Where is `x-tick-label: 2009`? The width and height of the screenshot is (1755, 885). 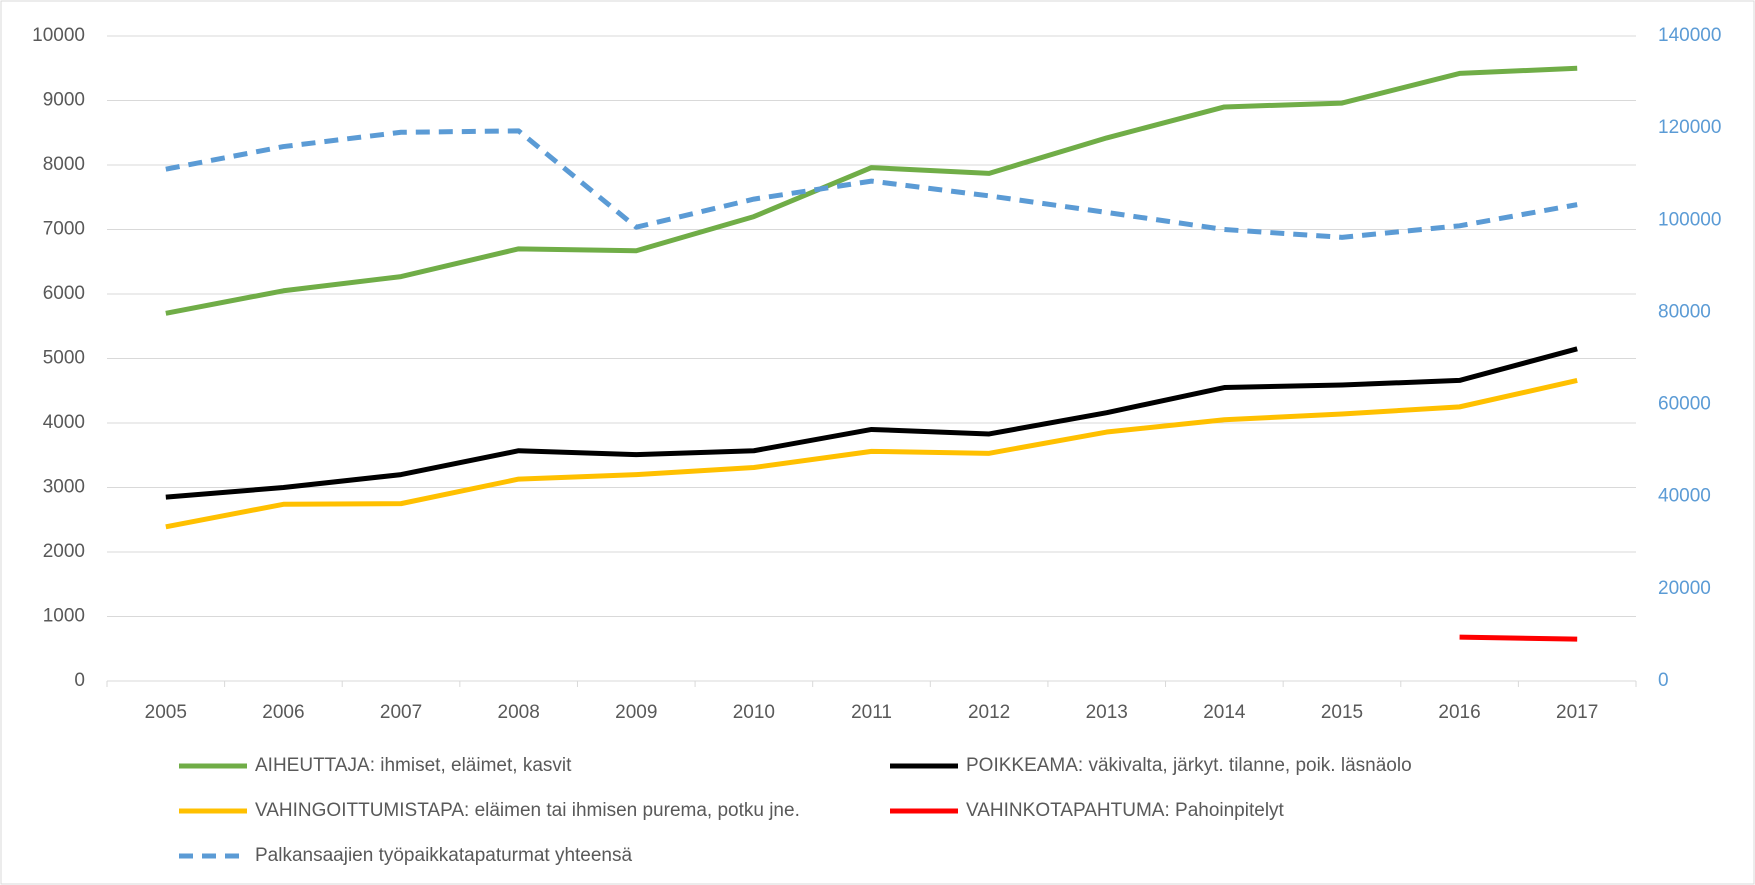
x-tick-label: 2009 is located at coordinates (636, 712).